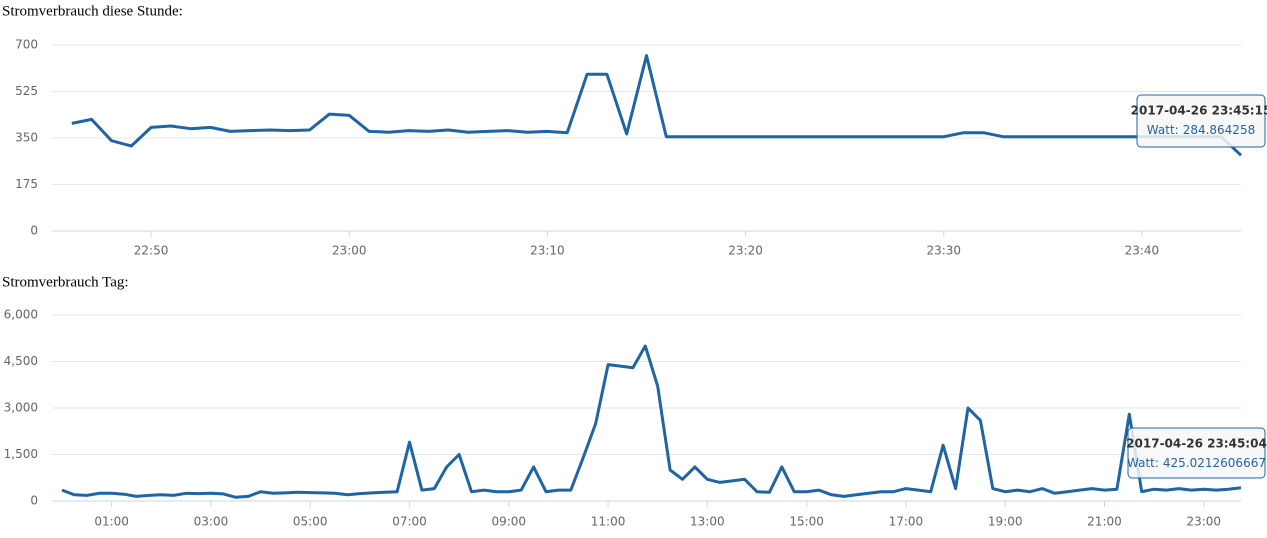 The height and width of the screenshot is (538, 1267). What do you see at coordinates (21, 315) in the screenshot?
I see `y-tick-label: 6,000` at bounding box center [21, 315].